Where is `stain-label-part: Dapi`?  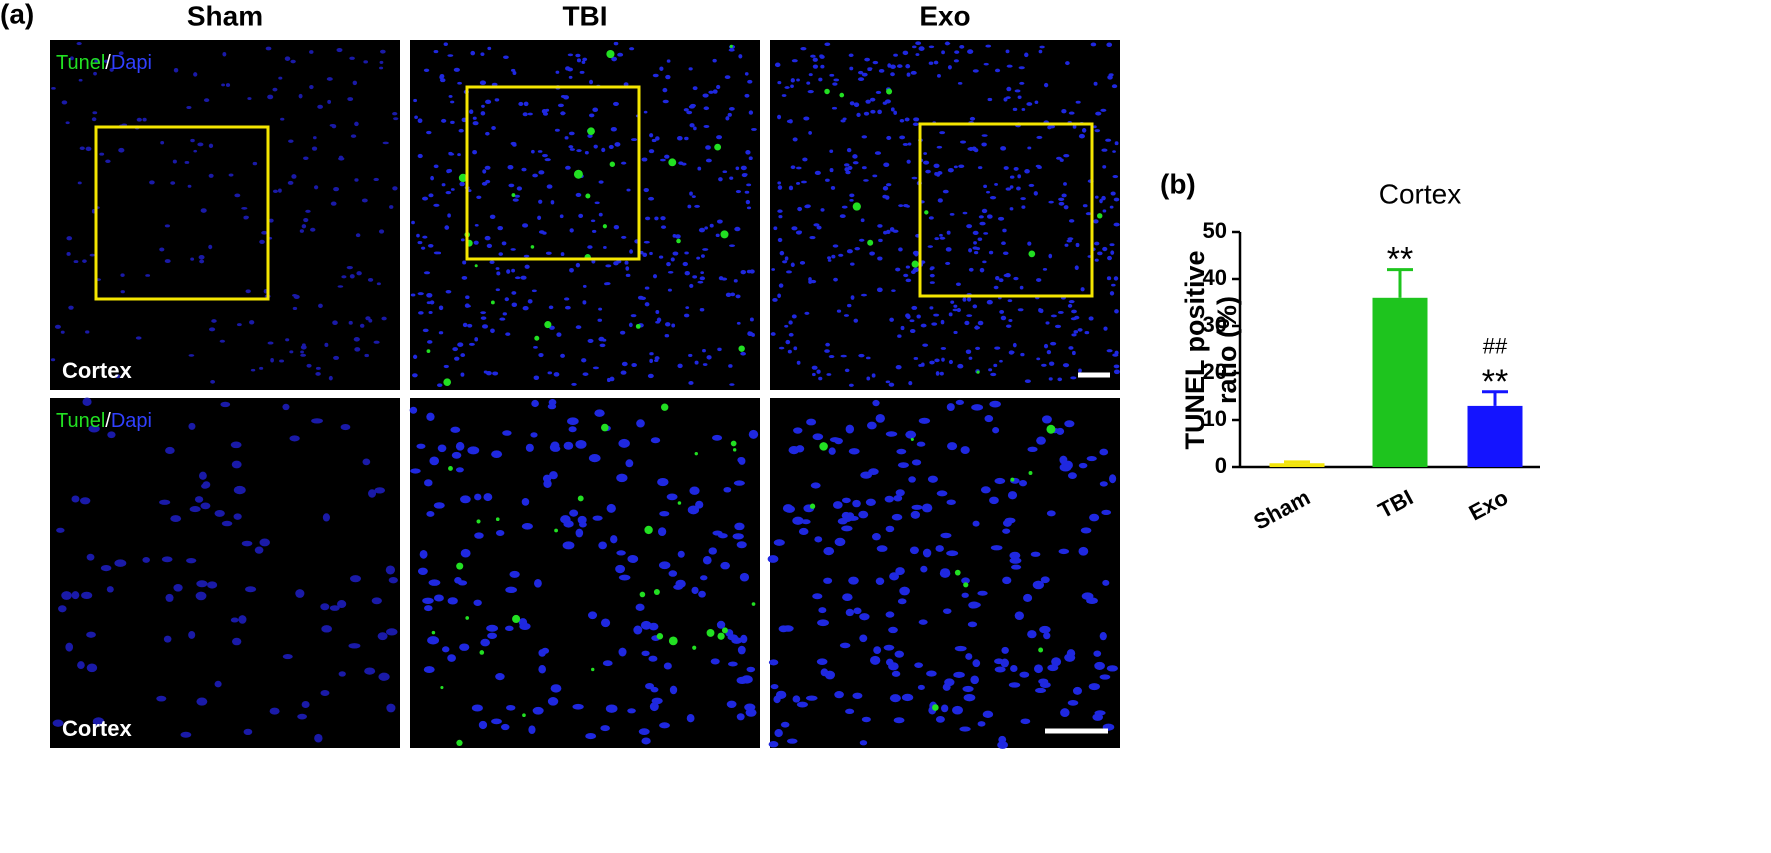 stain-label-part: Dapi is located at coordinates (131, 421).